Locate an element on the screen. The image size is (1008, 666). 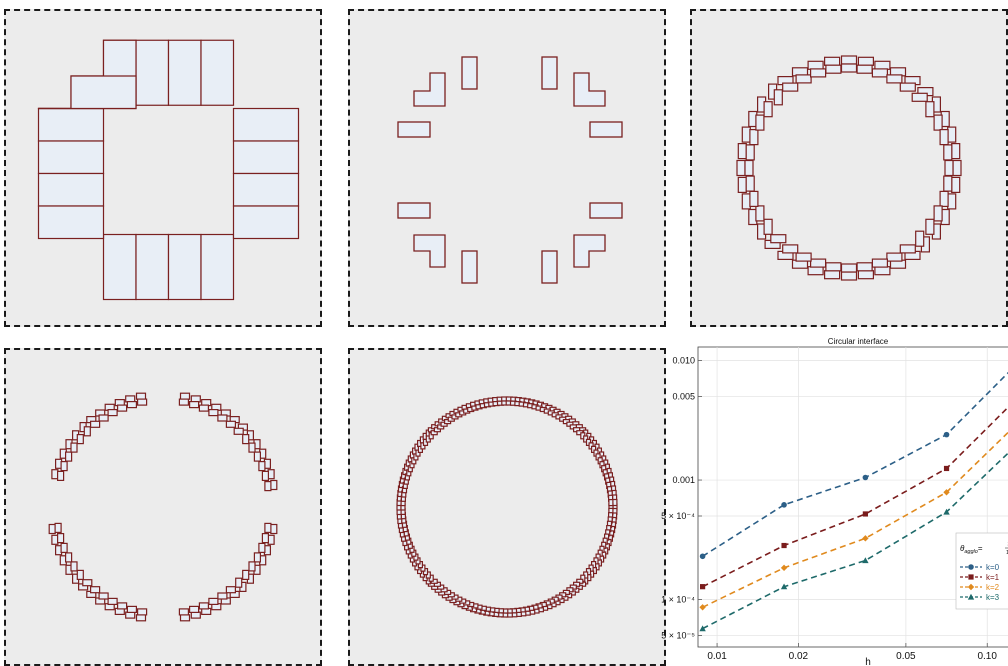
legend-eq: = is located at coordinates (980, 548).